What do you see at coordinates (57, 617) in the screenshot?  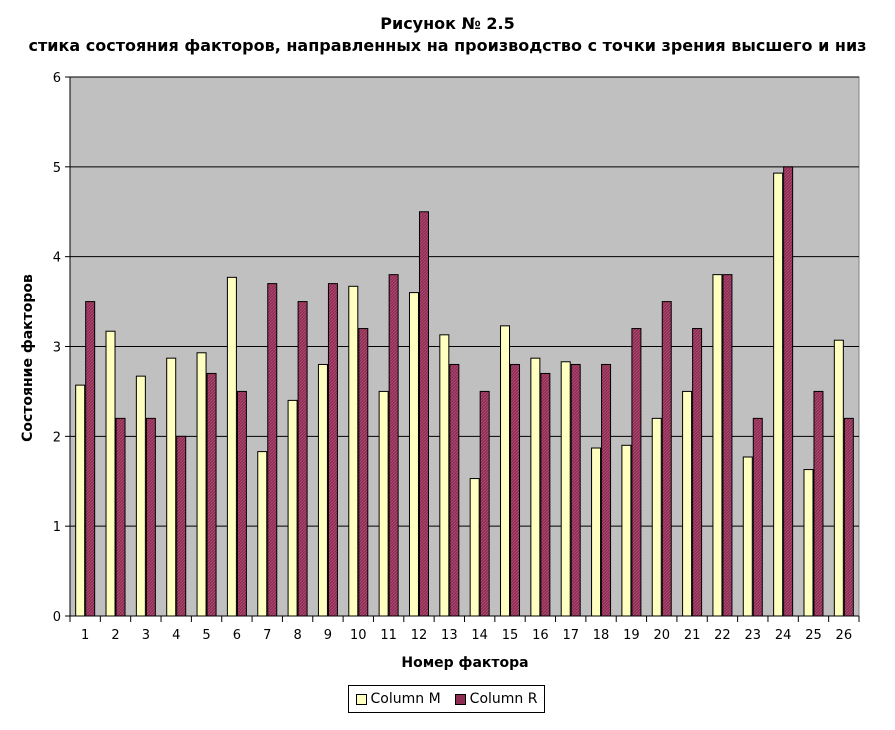 I see `y-tick-label: 0` at bounding box center [57, 617].